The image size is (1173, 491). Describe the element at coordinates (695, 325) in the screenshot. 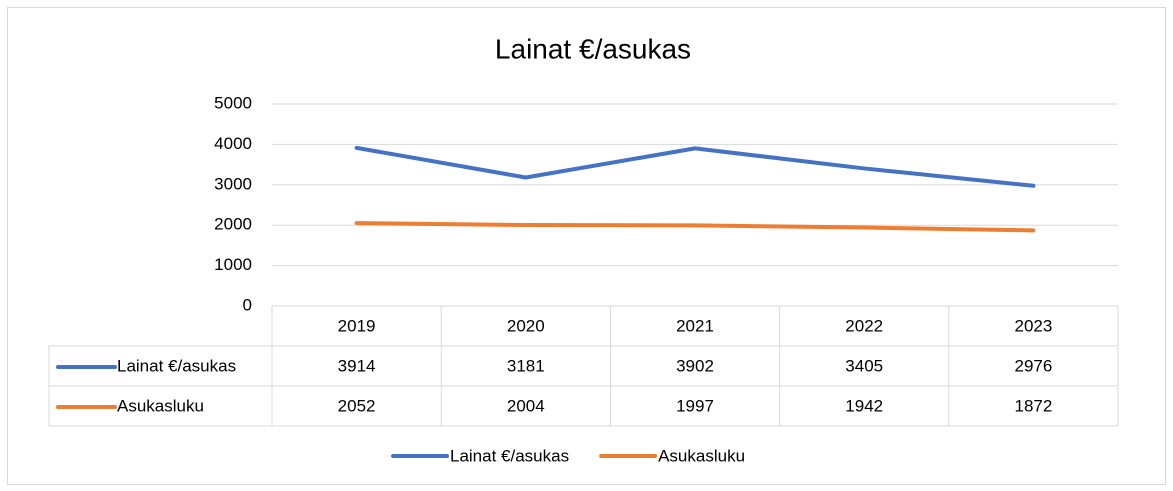

I see `x-tick-label: 2021` at that location.